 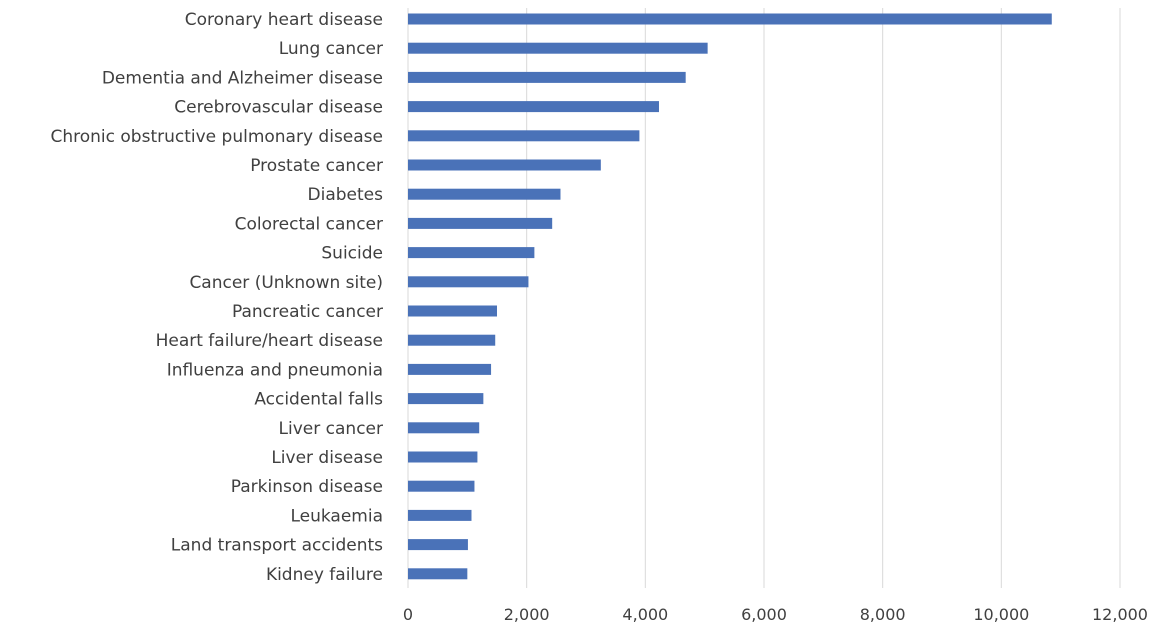 I want to click on x-tick-label: 10,000, so click(x=1001, y=614).